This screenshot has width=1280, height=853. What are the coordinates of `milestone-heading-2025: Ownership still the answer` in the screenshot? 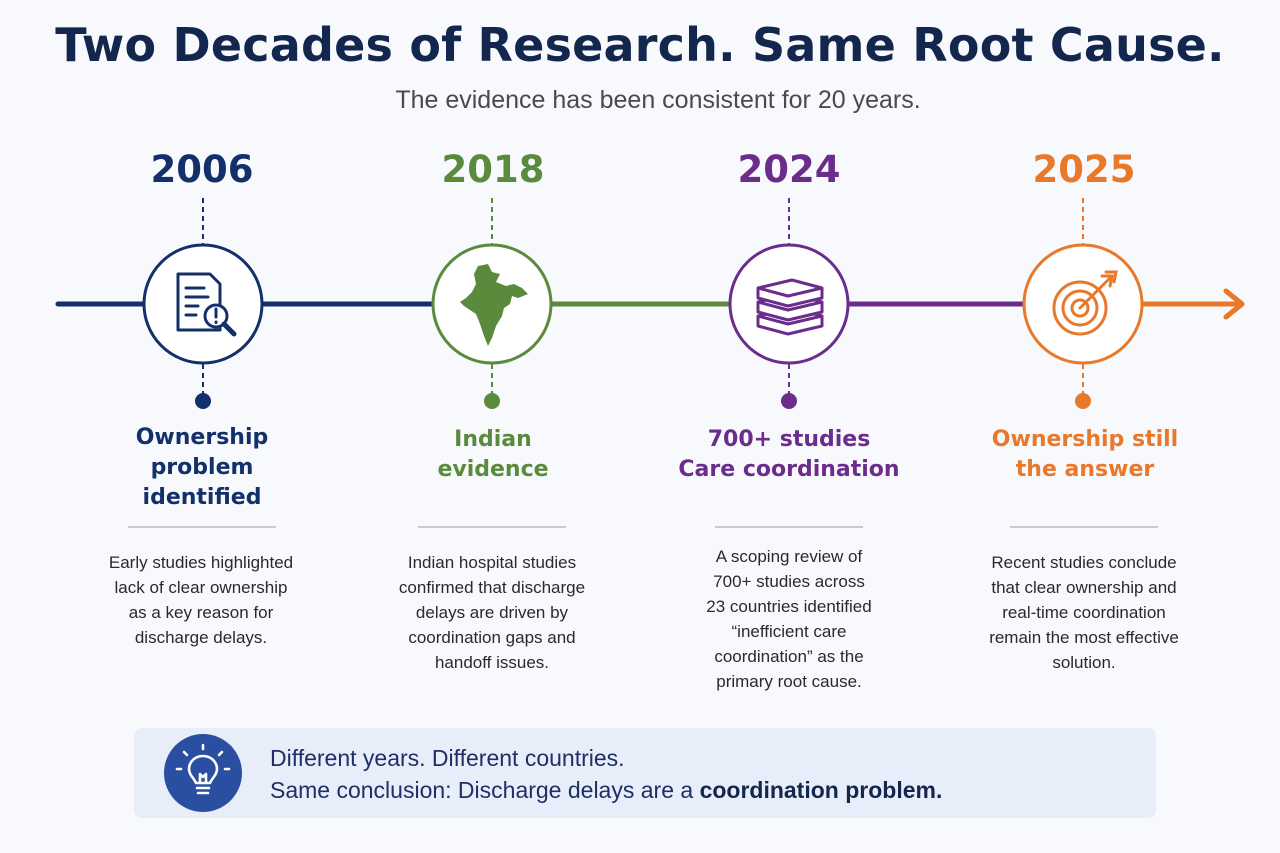 It's located at (1085, 454).